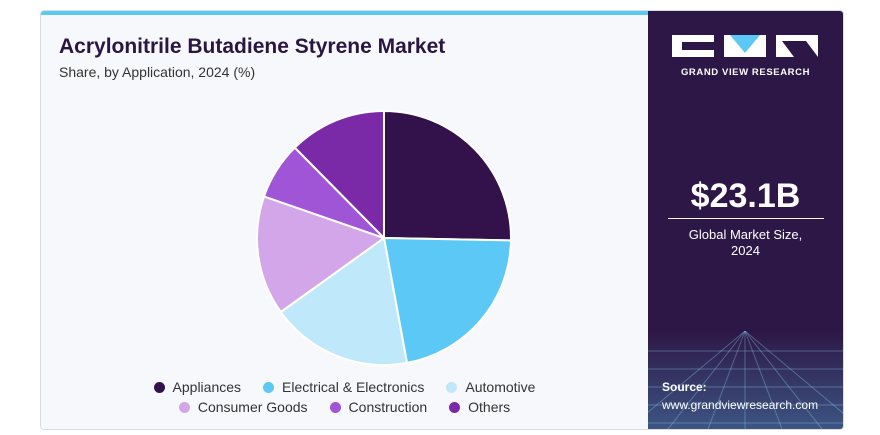  Describe the element at coordinates (388, 407) in the screenshot. I see `legend-label: Construction` at that location.